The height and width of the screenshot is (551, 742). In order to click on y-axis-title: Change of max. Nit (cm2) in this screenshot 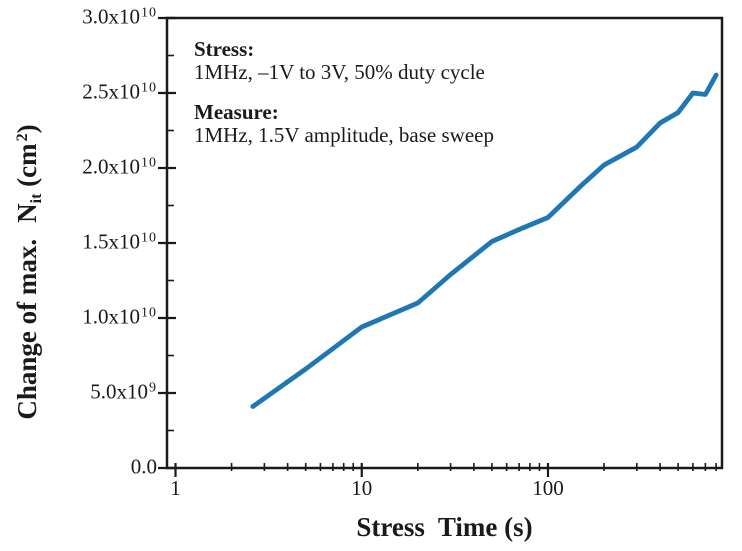, I will do `click(32, 272)`.